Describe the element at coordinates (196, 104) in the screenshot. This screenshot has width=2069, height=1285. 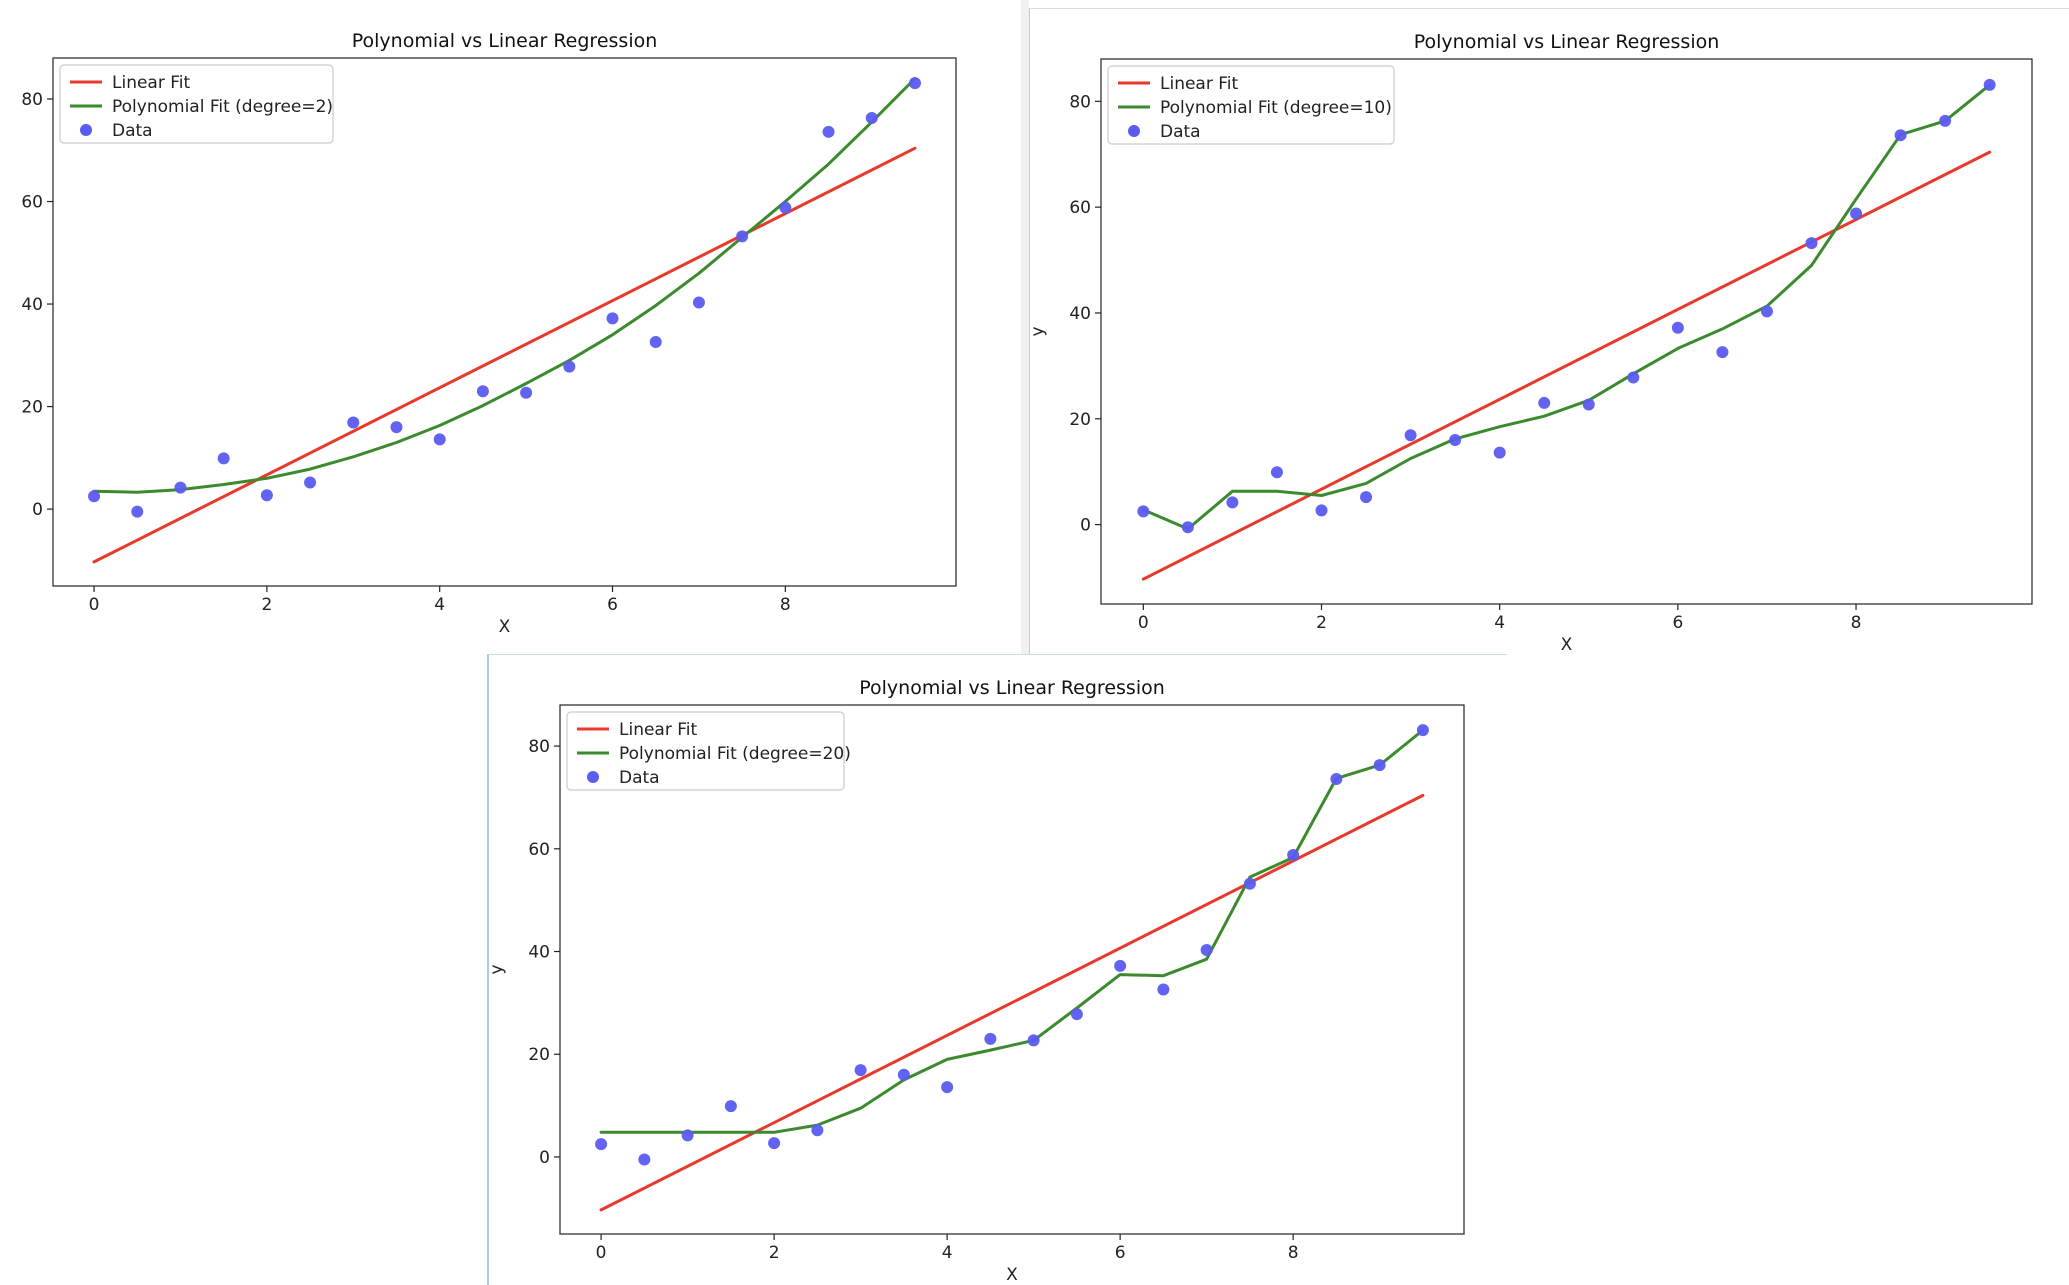
I see `legend: Linear Fit Polynomial Fit (degree=2) Data` at that location.